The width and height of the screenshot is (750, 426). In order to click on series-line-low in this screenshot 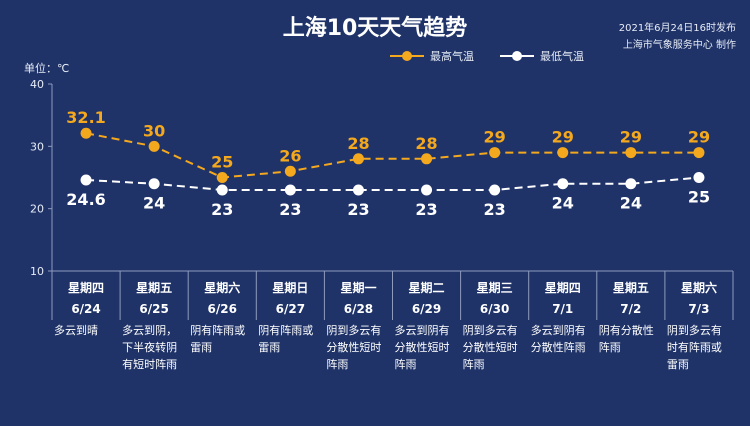, I will do `click(392, 183)`.